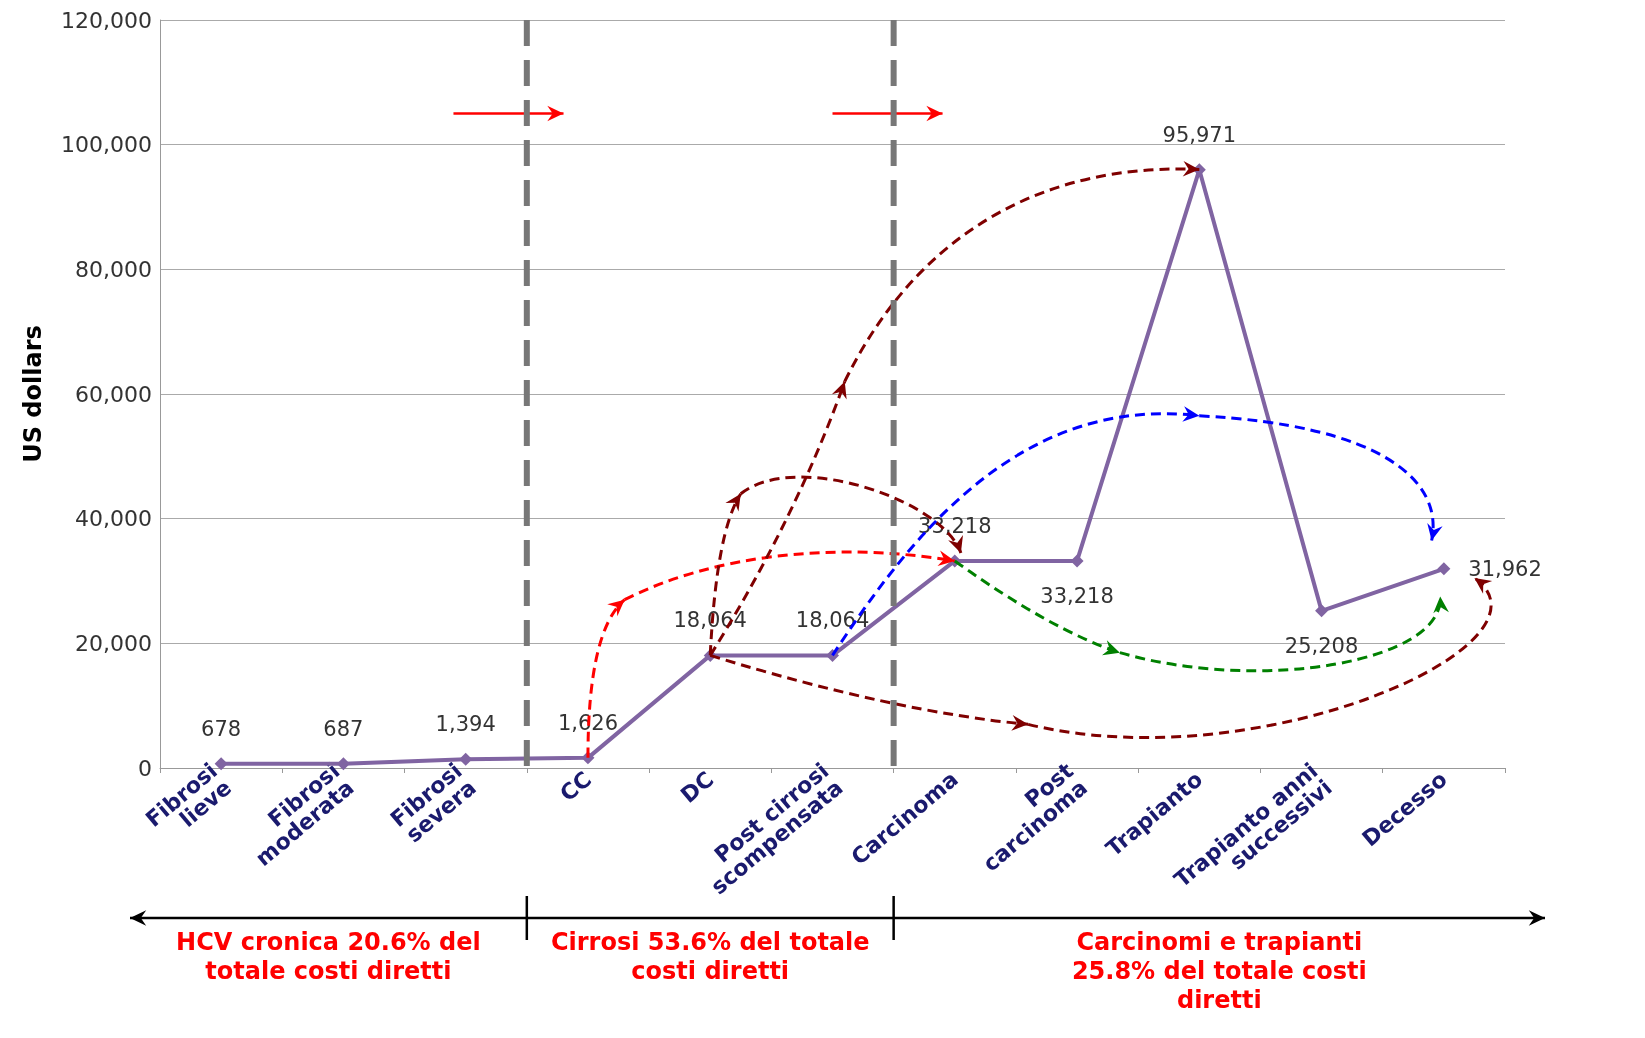 This screenshot has height=1038, width=1645. What do you see at coordinates (710, 957) in the screenshot?
I see `text: Cirrosi 53.6% del totale costi diretti` at bounding box center [710, 957].